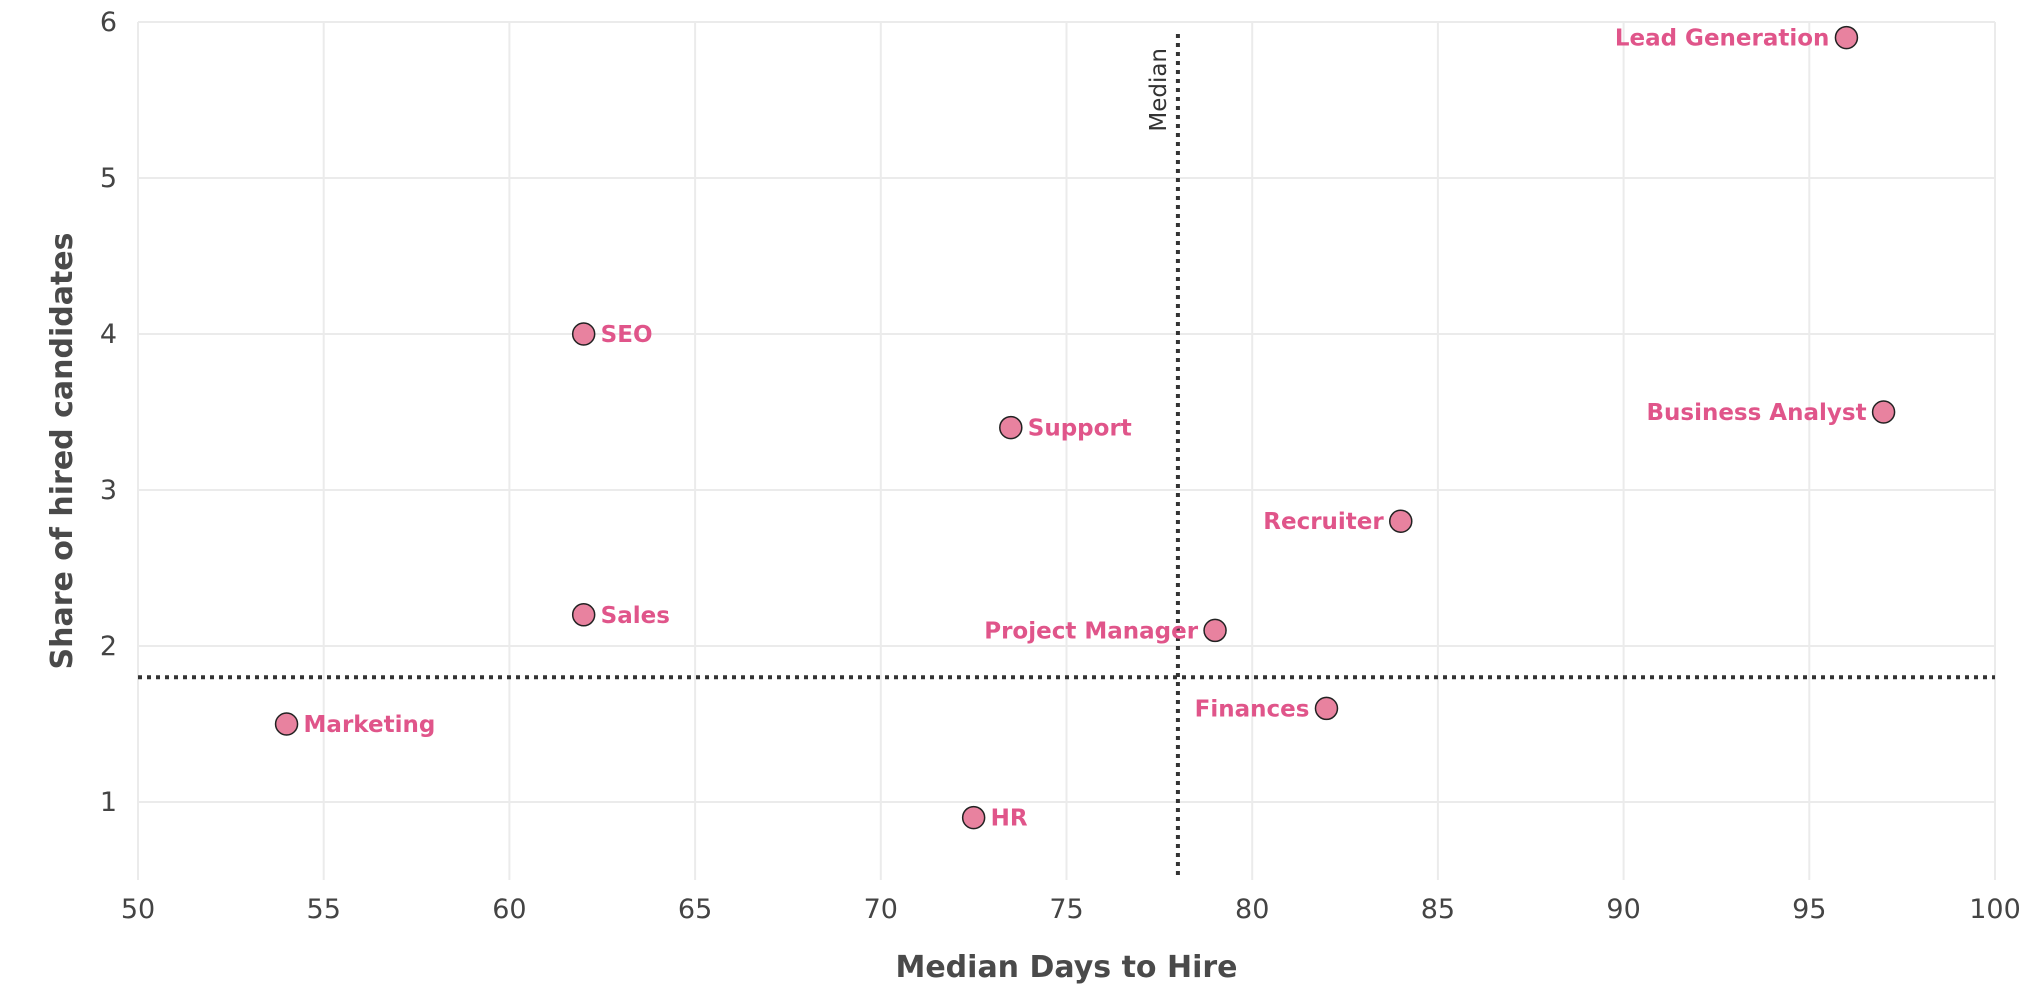  Describe the element at coordinates (1722, 39) in the screenshot. I see `data-point-label: Lead Generation` at that location.